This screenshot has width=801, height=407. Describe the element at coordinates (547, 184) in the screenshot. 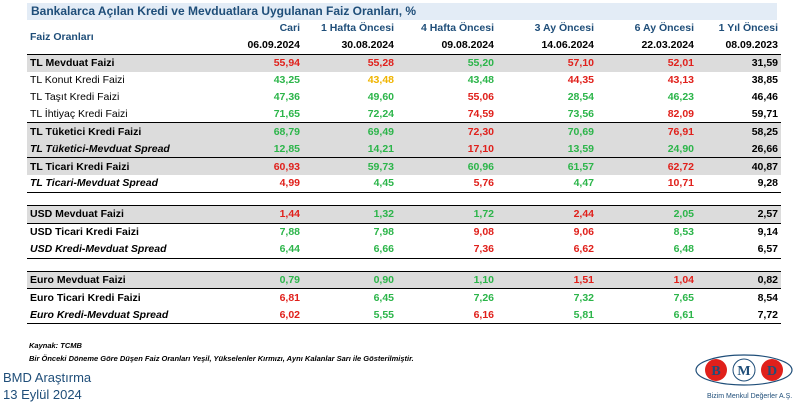

I see `rate-cell: 4,47` at that location.